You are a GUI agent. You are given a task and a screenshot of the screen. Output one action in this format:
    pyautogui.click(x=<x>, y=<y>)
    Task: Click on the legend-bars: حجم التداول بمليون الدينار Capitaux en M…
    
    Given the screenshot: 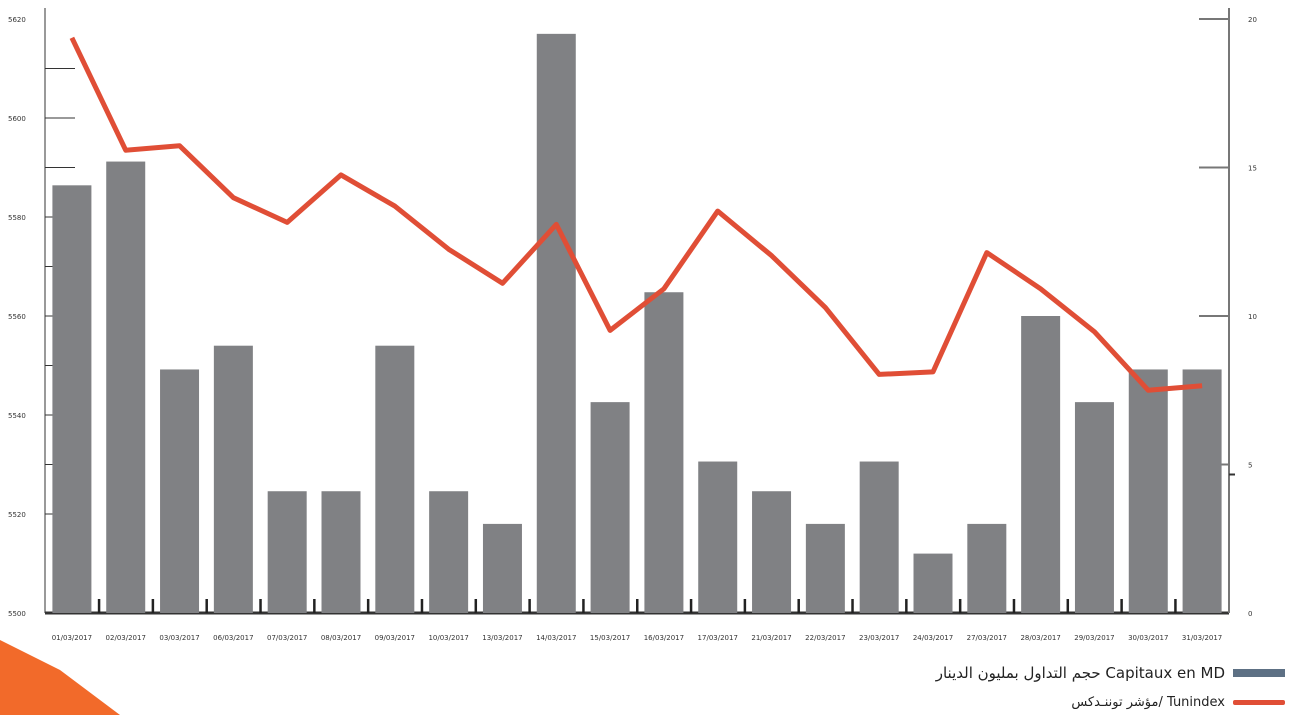 What is the action you would take?
    pyautogui.click(x=1110, y=673)
    